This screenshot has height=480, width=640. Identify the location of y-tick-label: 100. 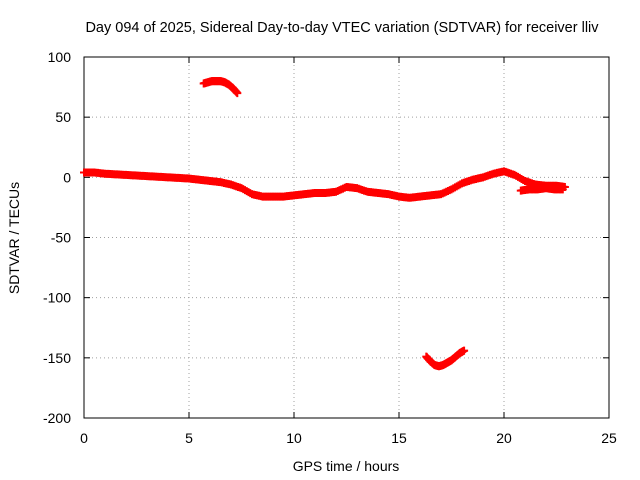
(60, 57).